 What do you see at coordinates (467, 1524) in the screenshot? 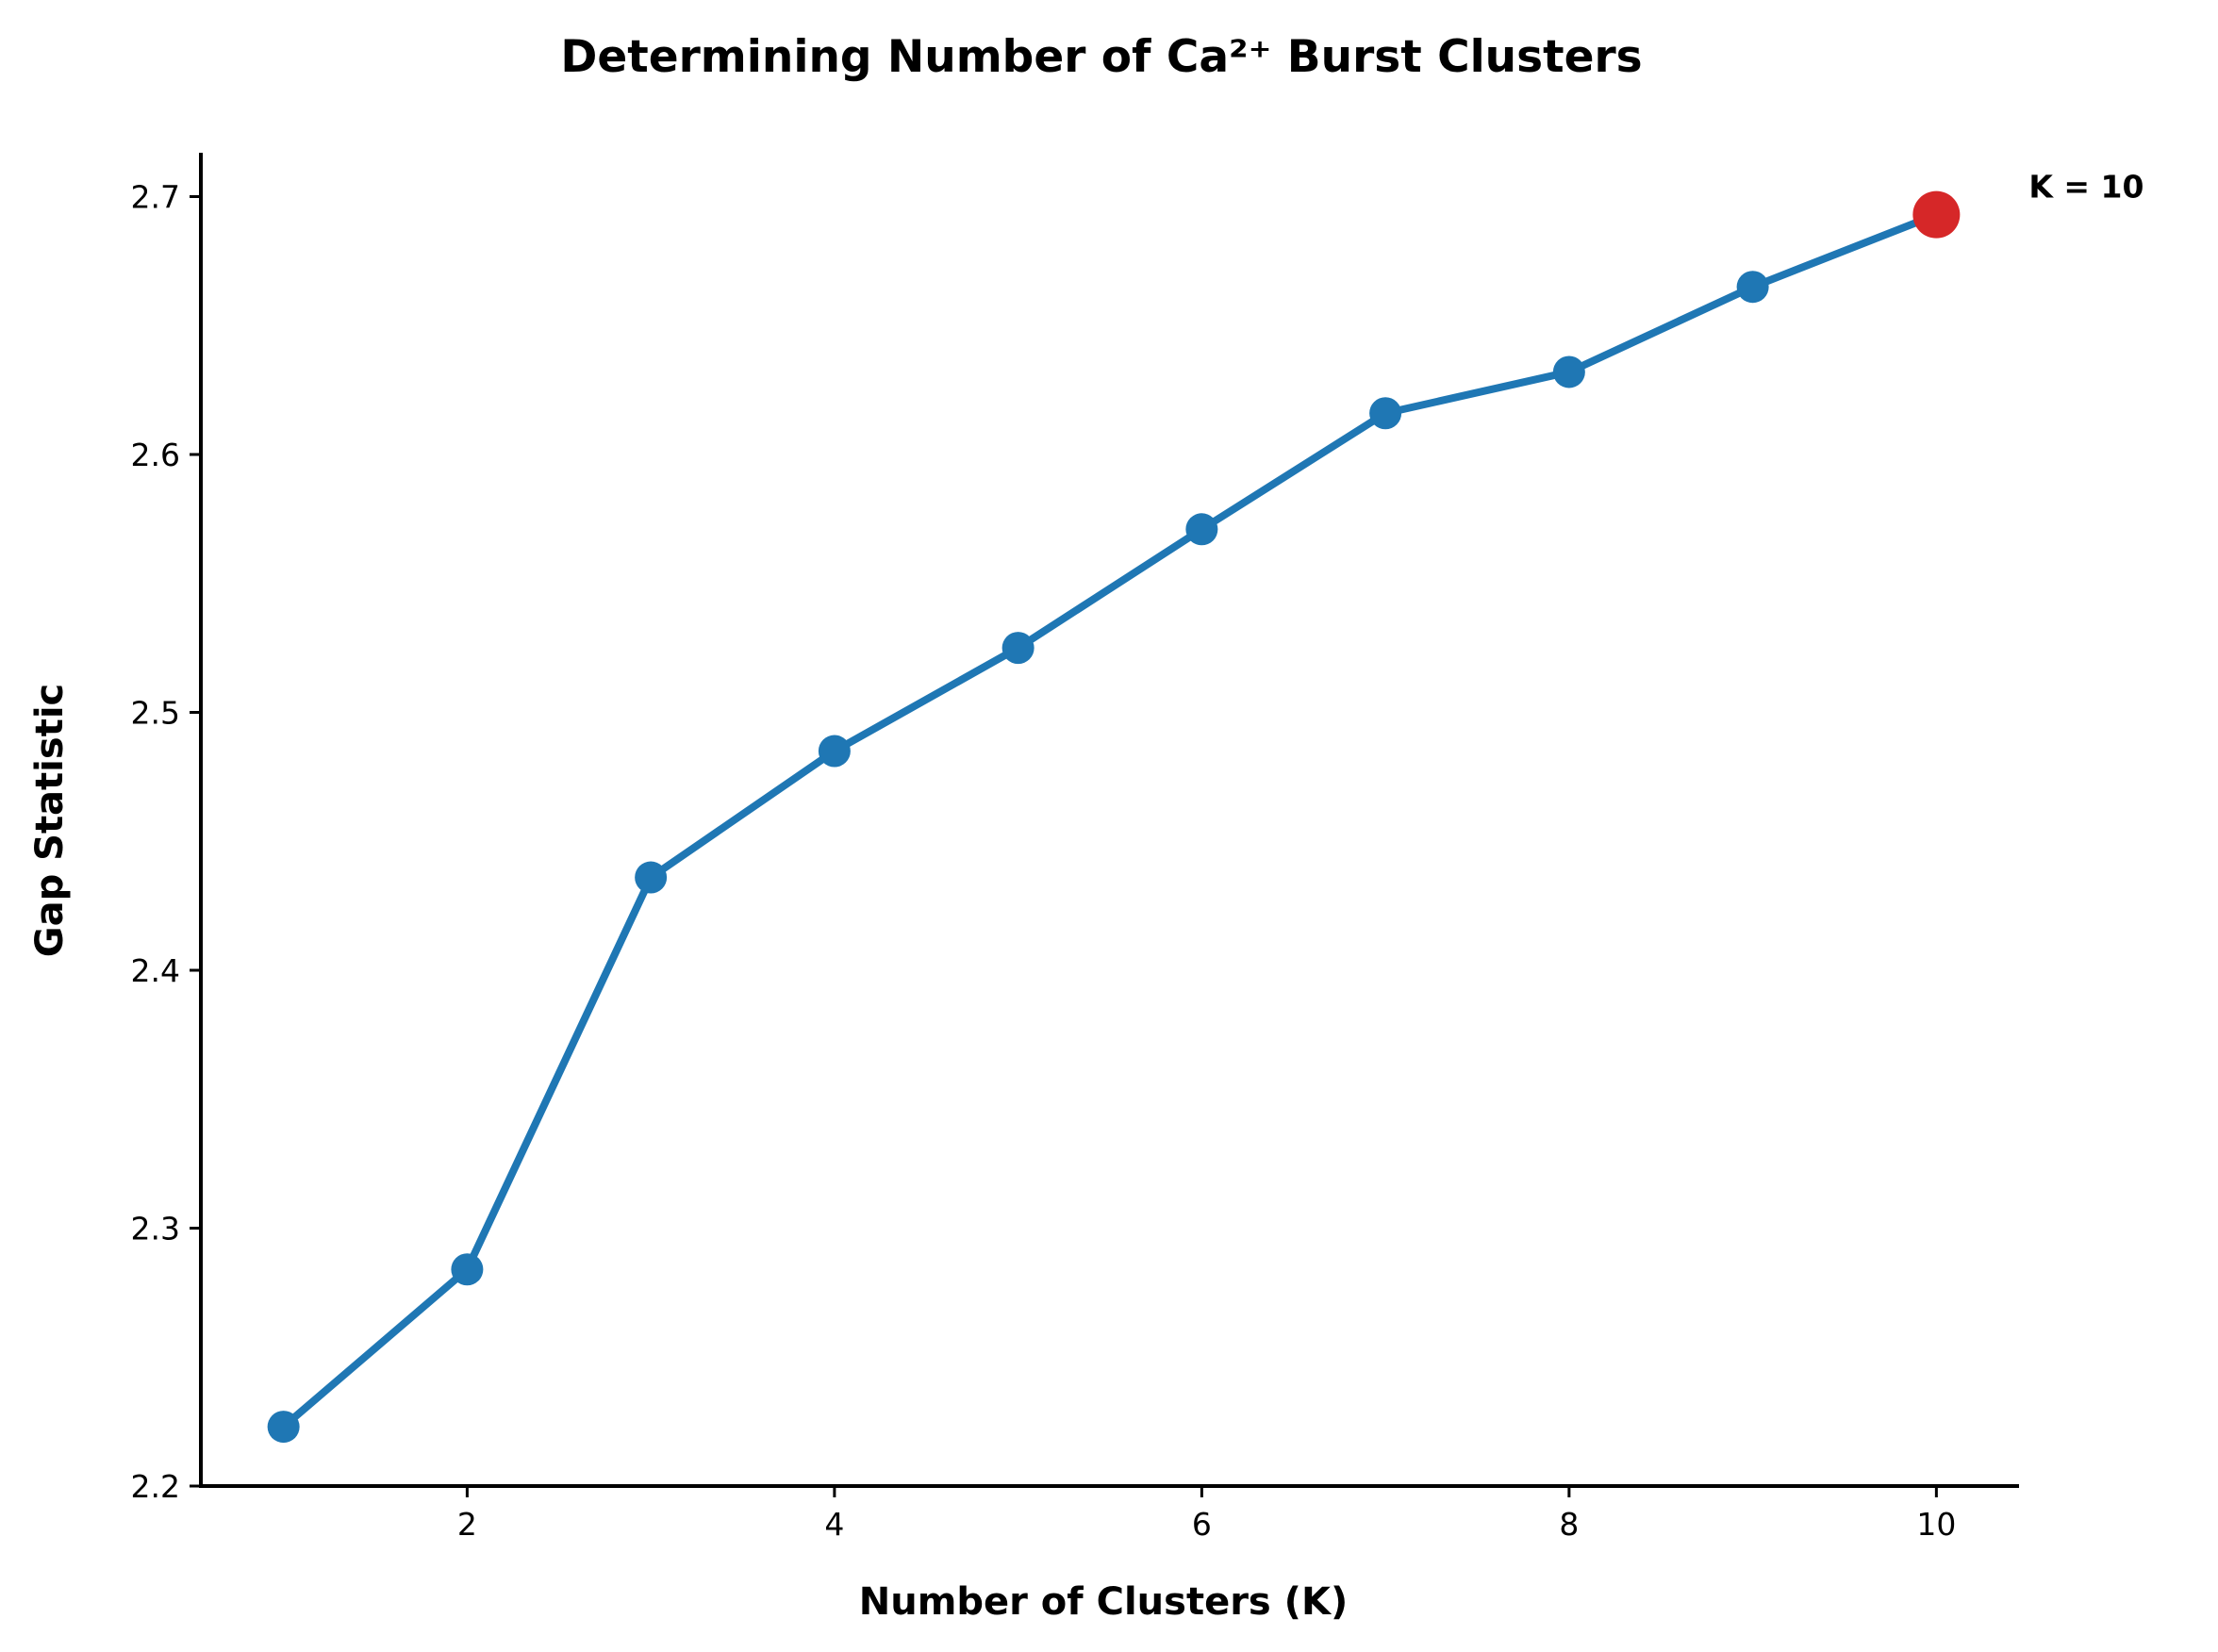
I see `x-tick-label: 2` at bounding box center [467, 1524].